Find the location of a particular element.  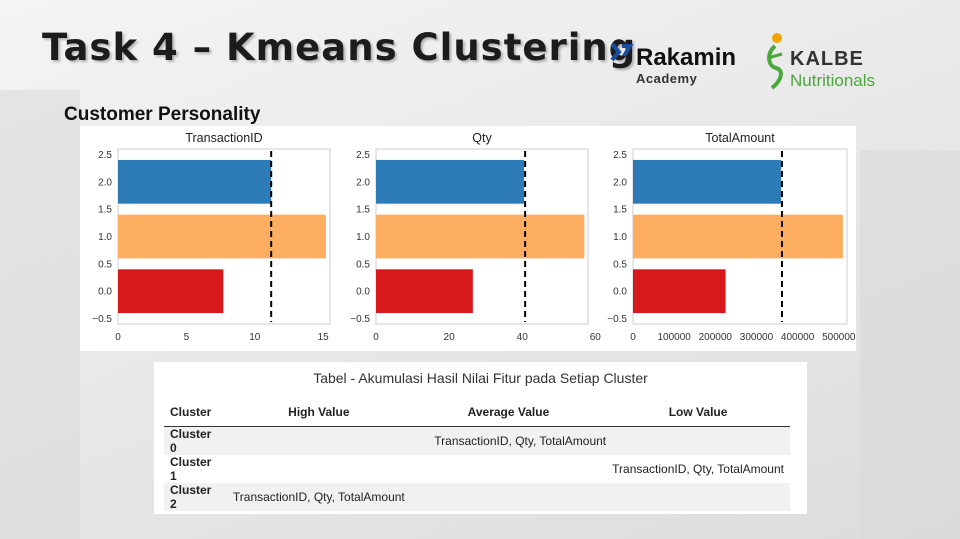

rakamin-logo: Rakamin Academy is located at coordinates (678, 63).